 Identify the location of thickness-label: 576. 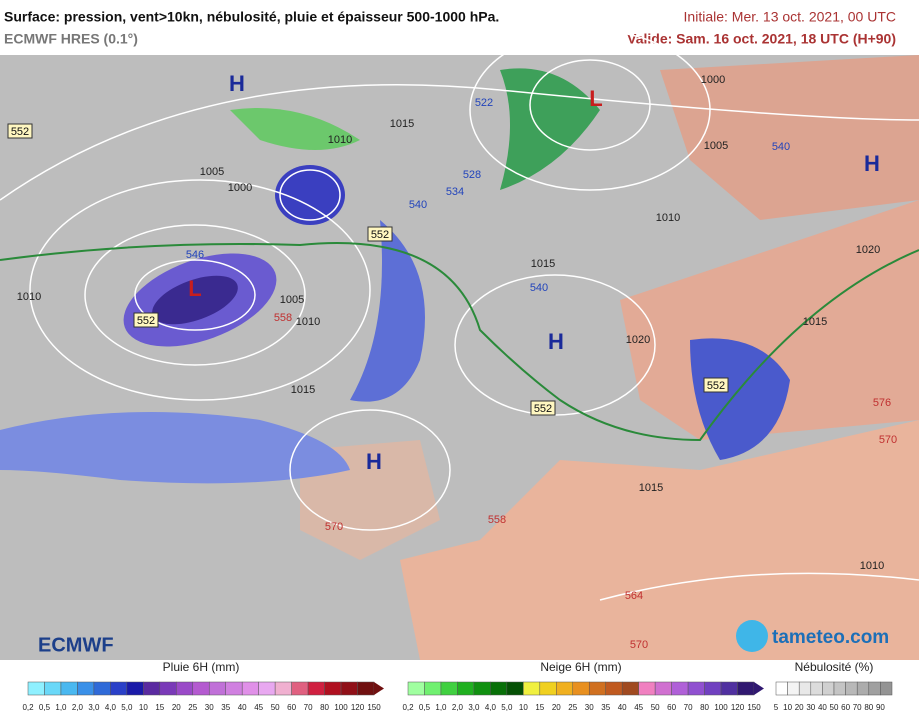
(882, 403).